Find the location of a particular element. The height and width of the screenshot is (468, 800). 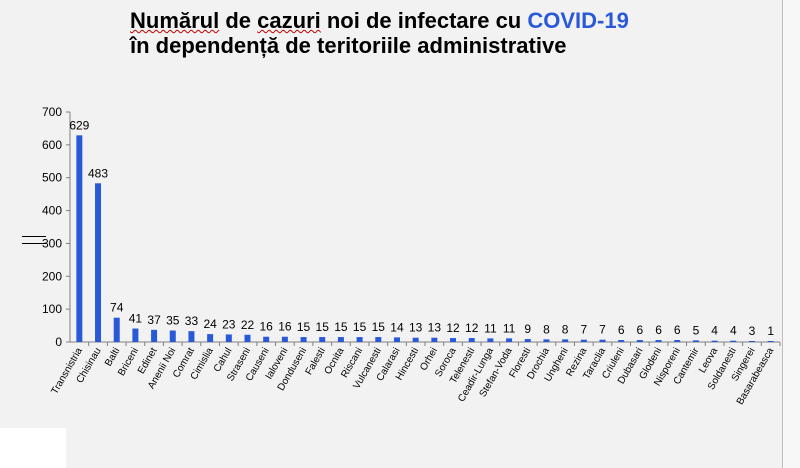

data-label: 9 is located at coordinates (527, 329).